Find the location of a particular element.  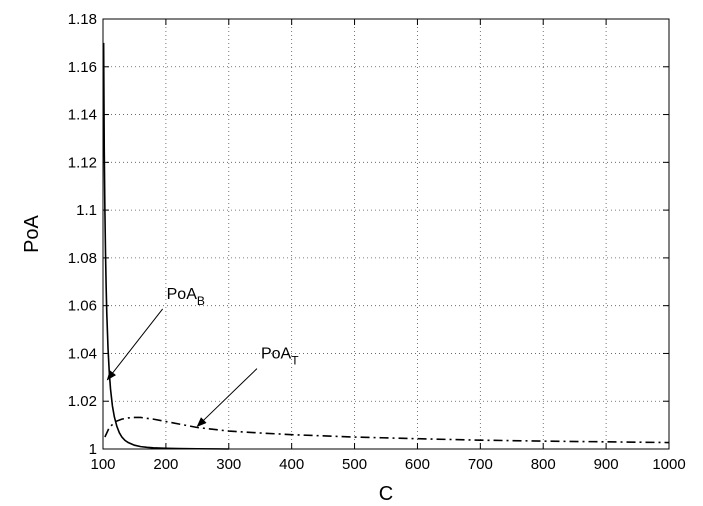

series-line-poa-t is located at coordinates (387, 430).